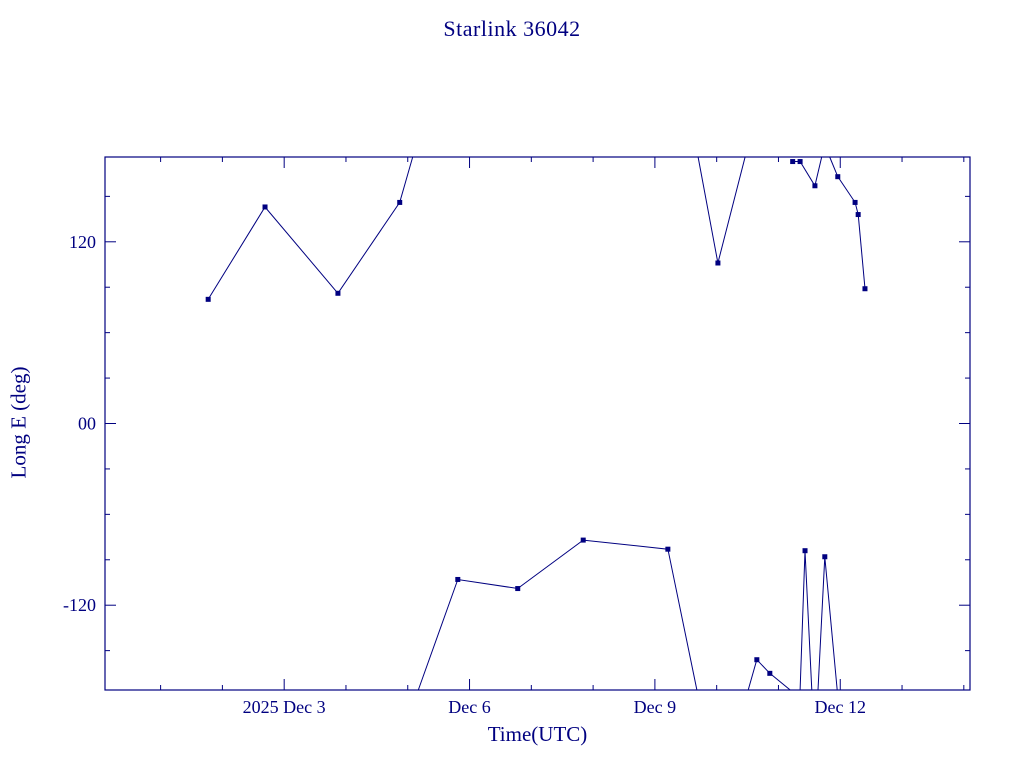 The height and width of the screenshot is (768, 1024). What do you see at coordinates (284, 707) in the screenshot?
I see `x-tick-label: 2025 Dec 3` at bounding box center [284, 707].